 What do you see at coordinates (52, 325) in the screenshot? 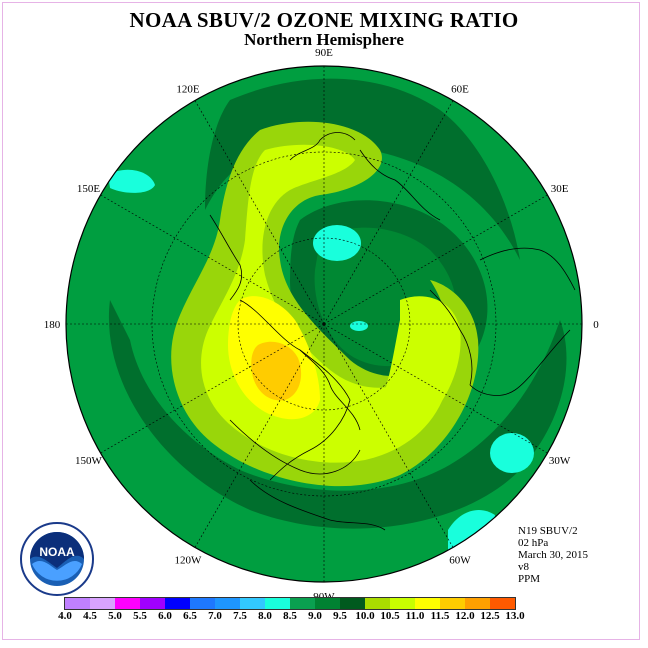
I see `longitude-label: 180` at bounding box center [52, 325].